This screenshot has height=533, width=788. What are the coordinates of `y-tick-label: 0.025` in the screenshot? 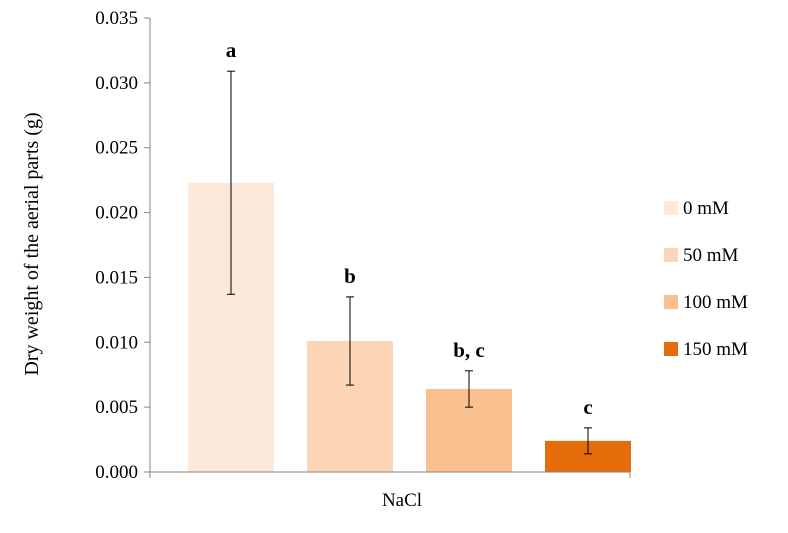 It's located at (116, 148).